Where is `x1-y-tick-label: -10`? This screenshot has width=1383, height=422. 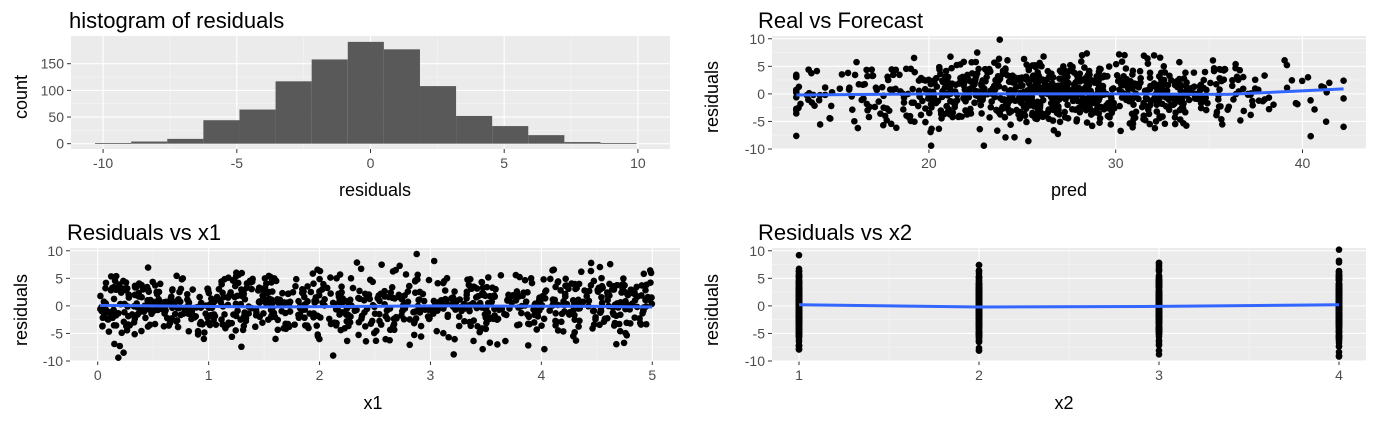 x1-y-tick-label: -10 is located at coordinates (53, 361).